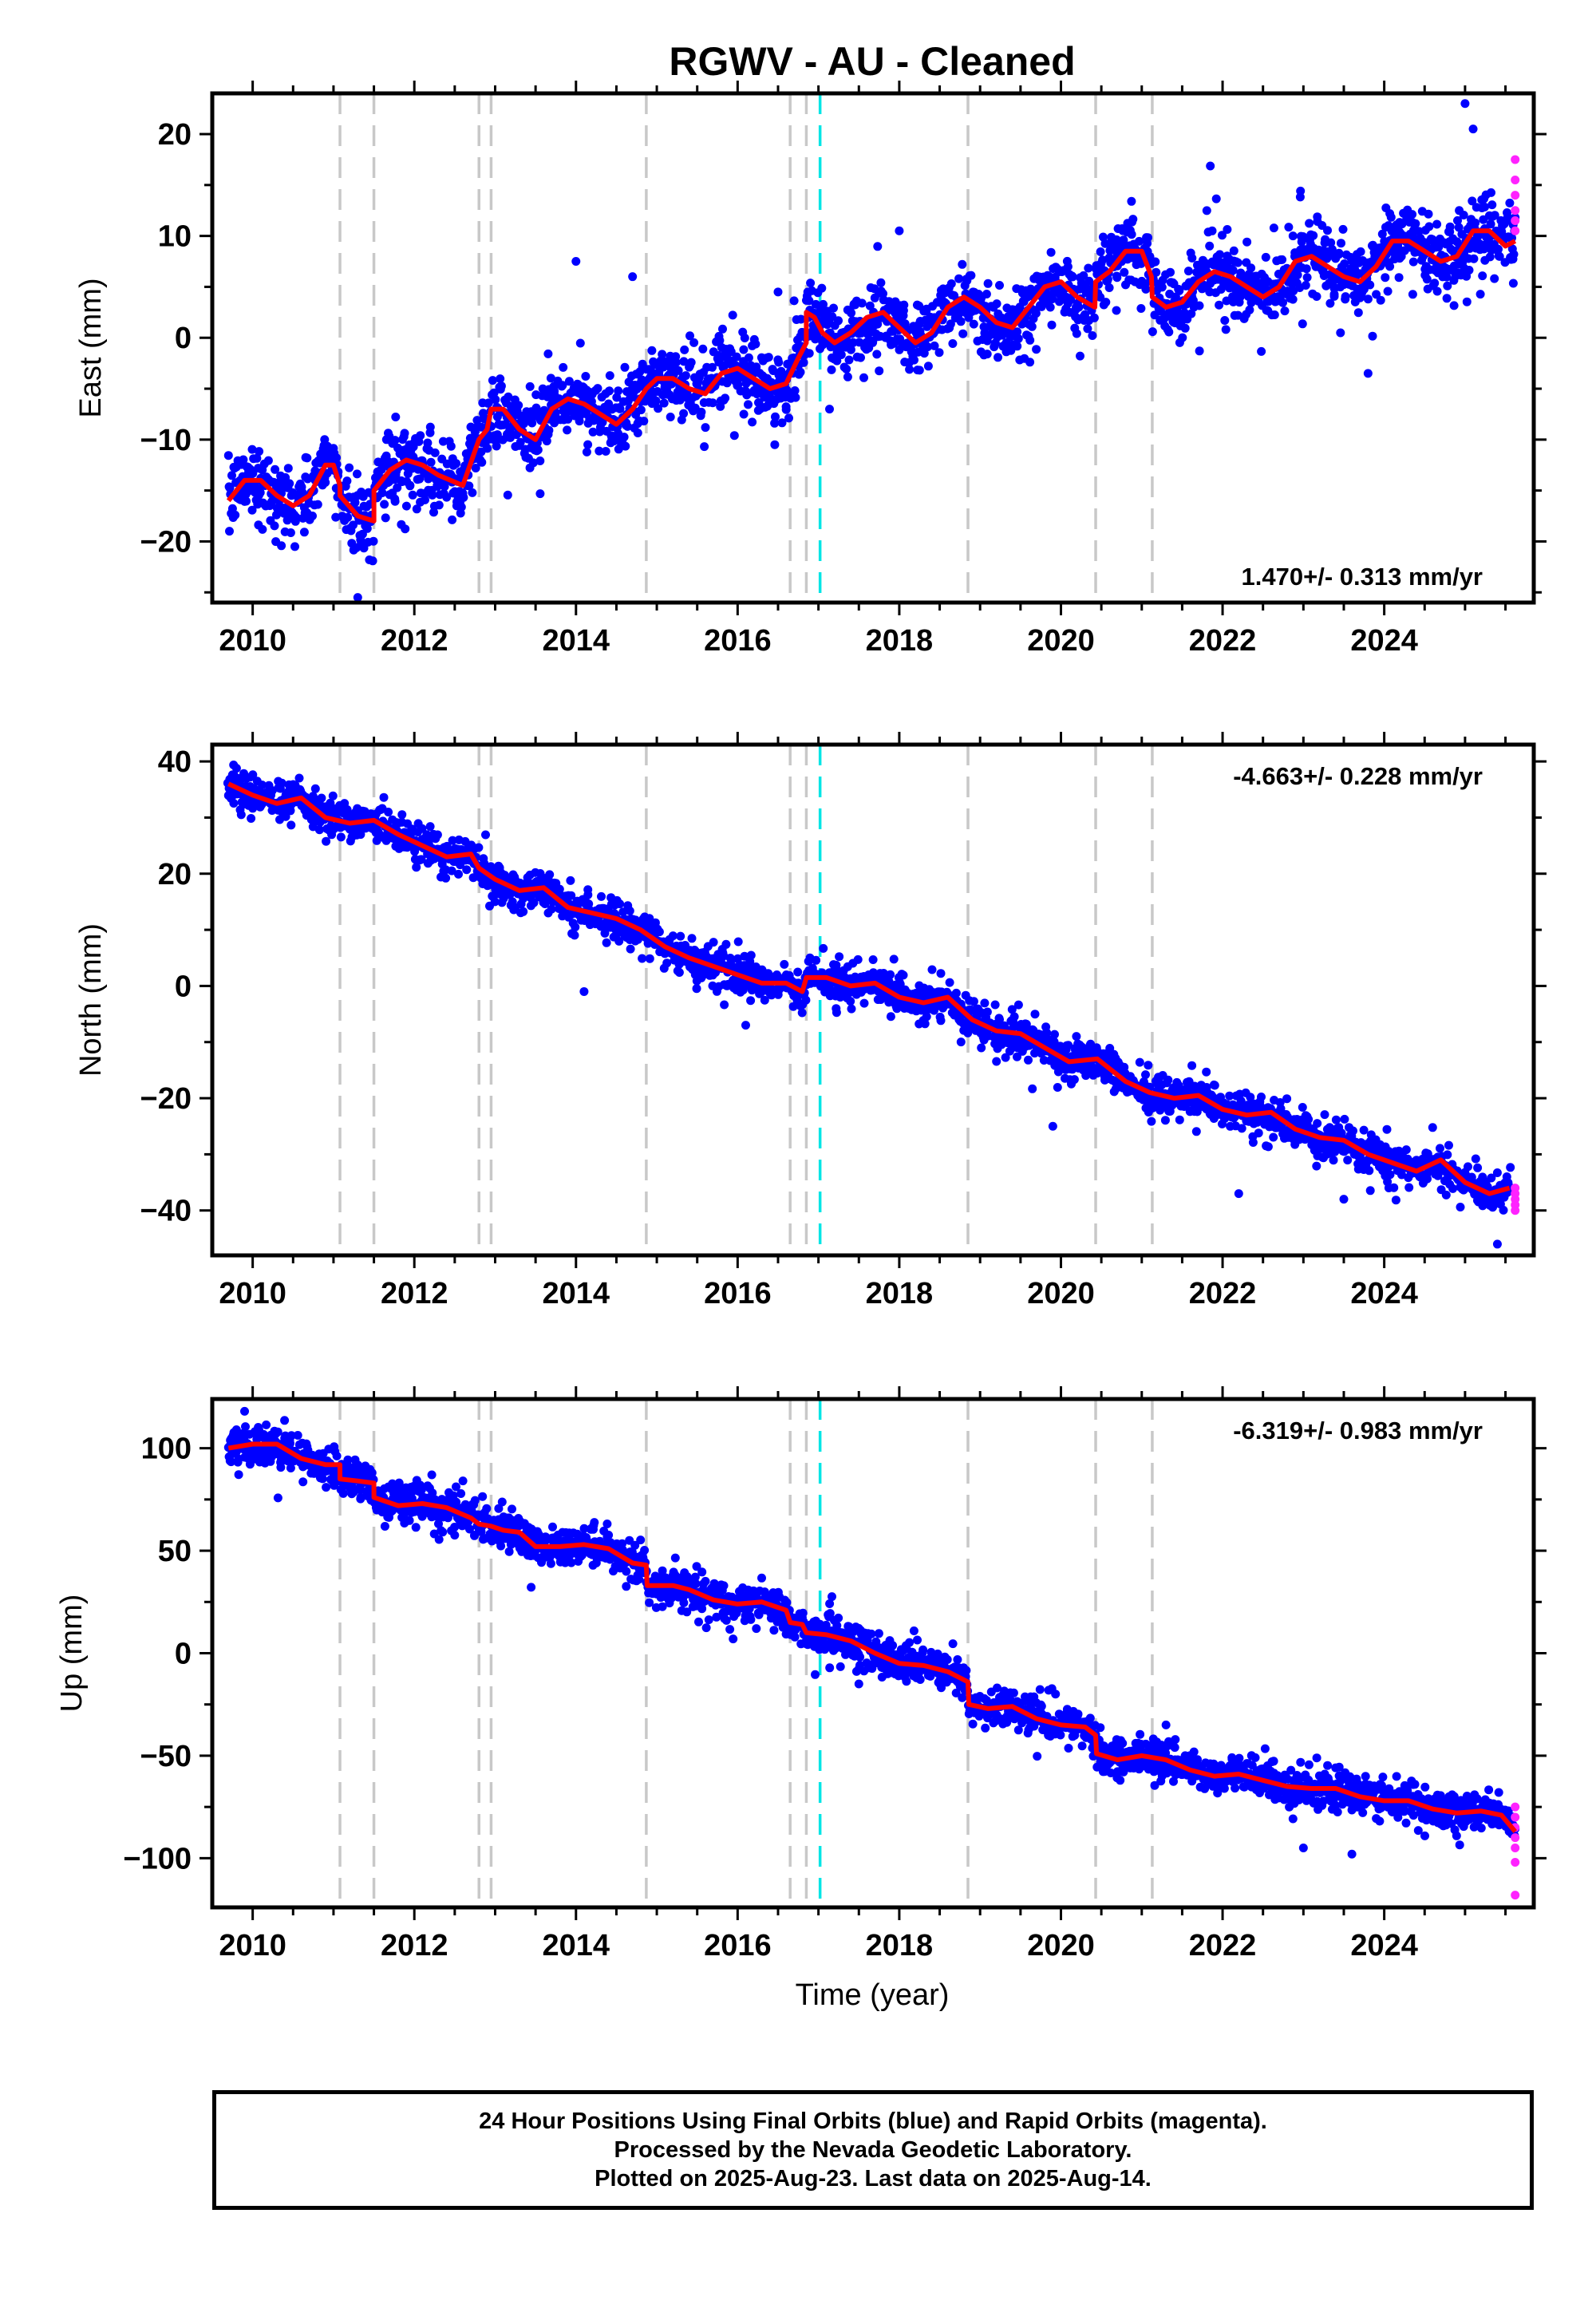  Describe the element at coordinates (873, 1995) in the screenshot. I see `x-axis-label: Time (year)` at that location.